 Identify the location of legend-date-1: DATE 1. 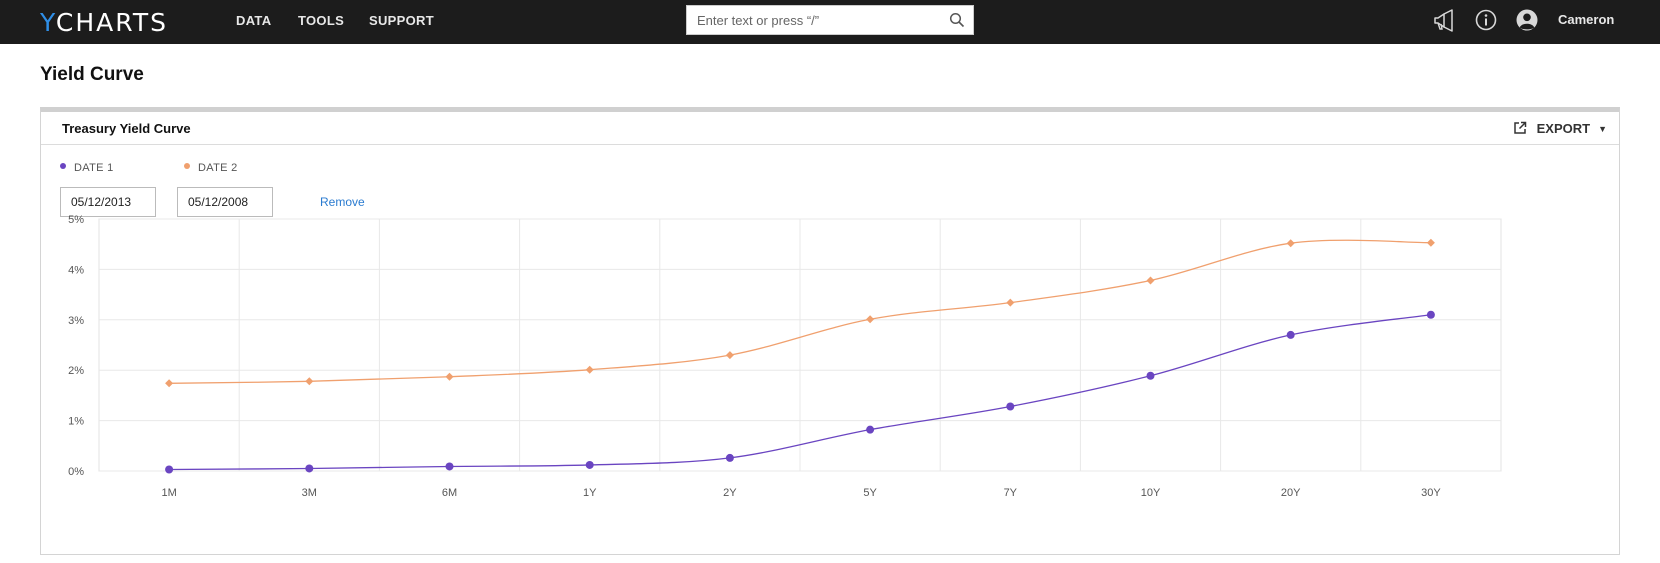
(87, 168).